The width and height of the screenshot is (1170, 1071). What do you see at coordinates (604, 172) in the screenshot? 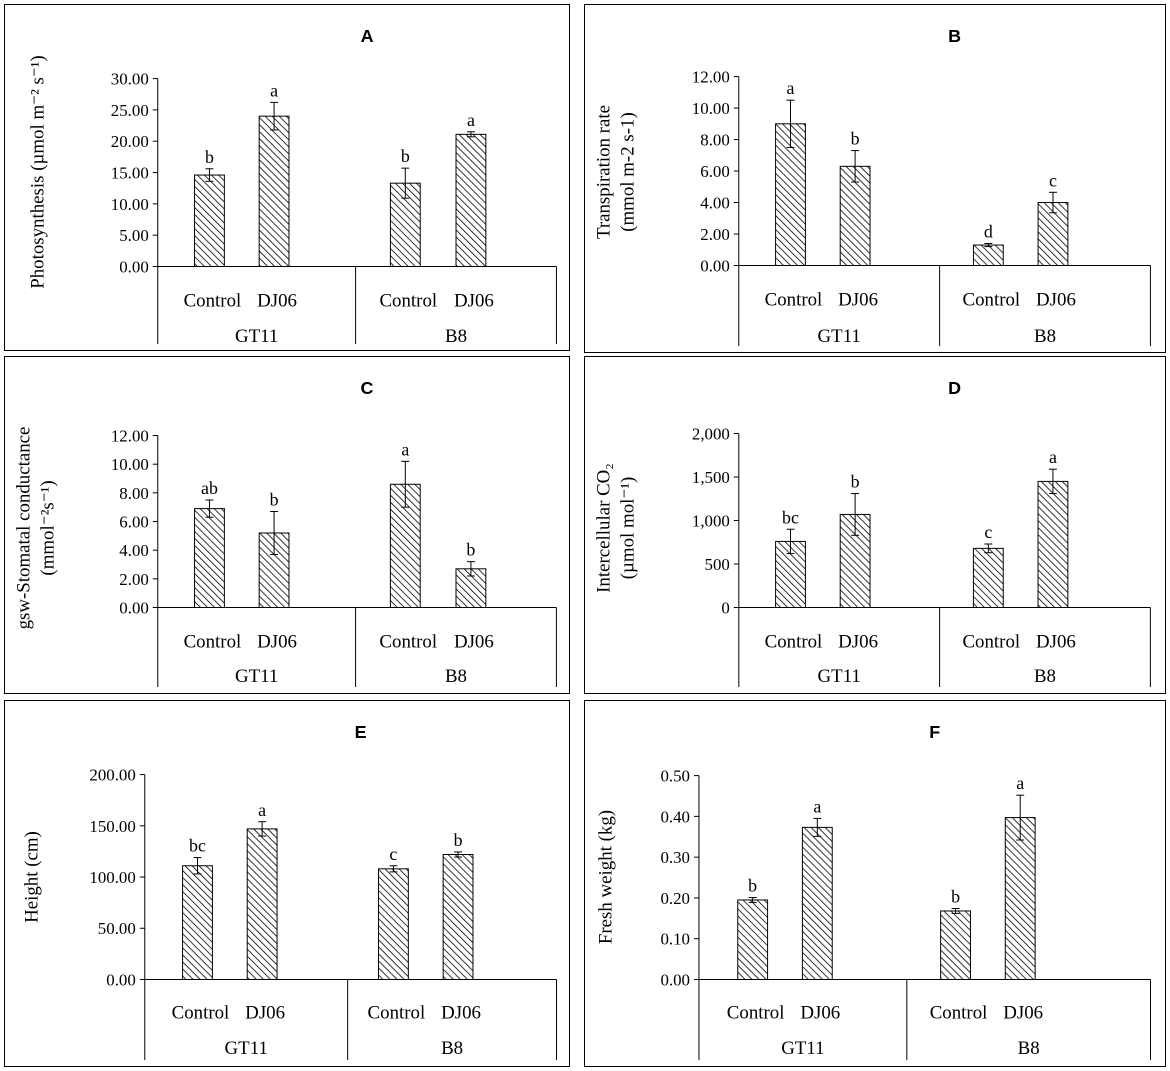
I see `y-axis-title-line: Transpiration rate` at bounding box center [604, 172].